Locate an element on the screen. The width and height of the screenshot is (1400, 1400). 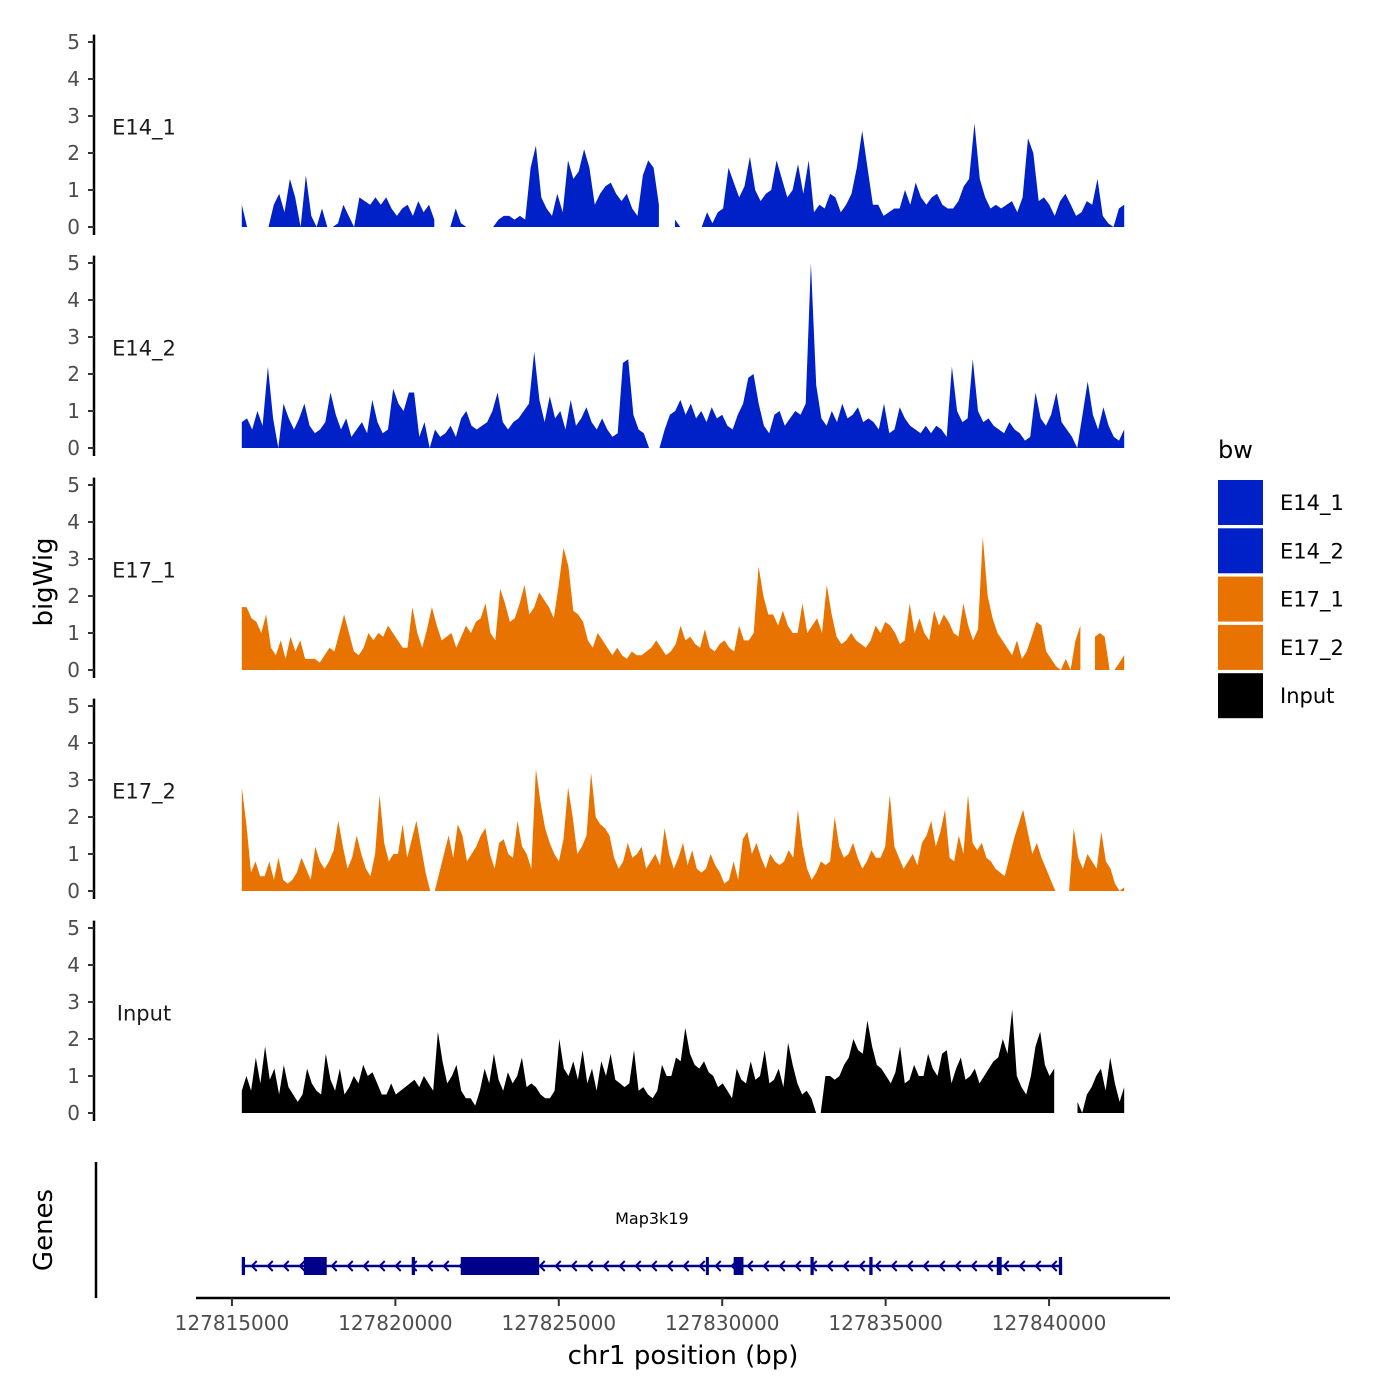
legend-entry-e17-2: E17_2 is located at coordinates (1281, 647).